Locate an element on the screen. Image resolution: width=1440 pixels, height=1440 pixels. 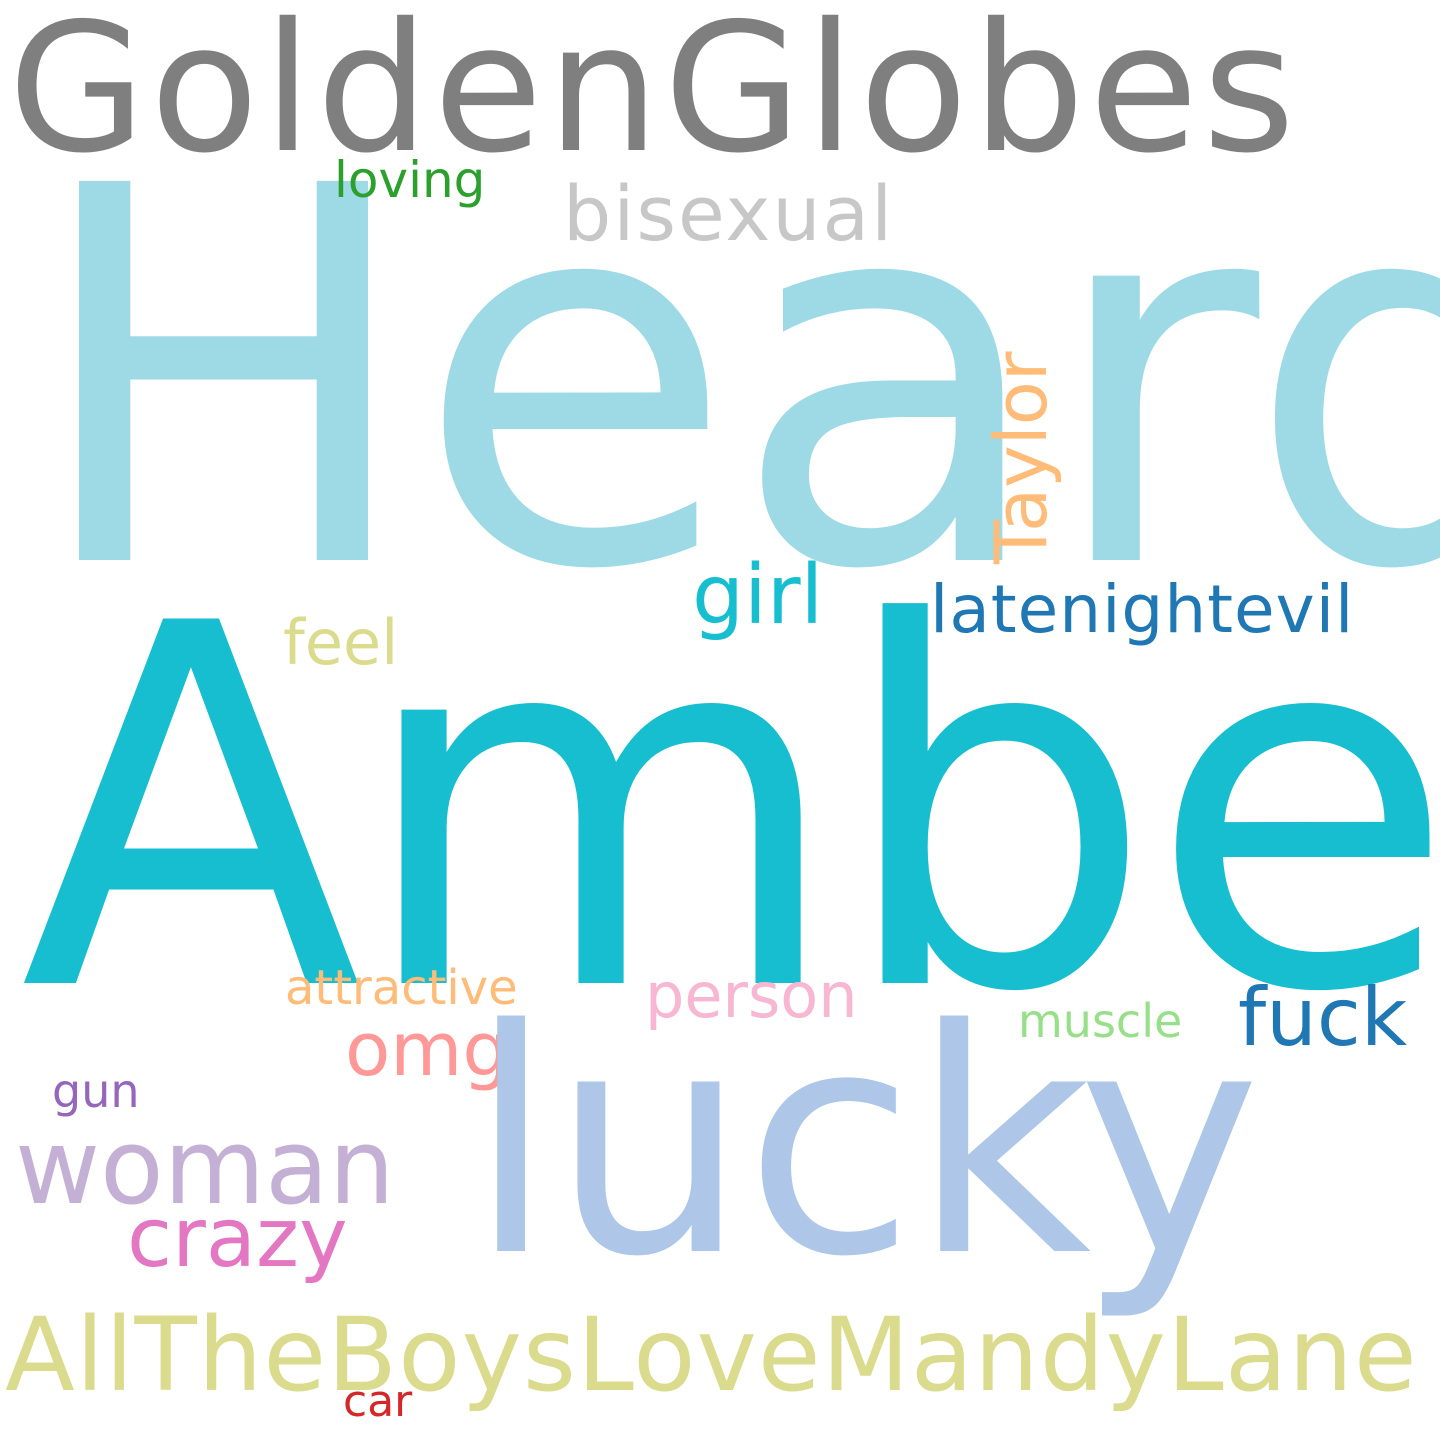
word-feel: feel is located at coordinates (341, 642).